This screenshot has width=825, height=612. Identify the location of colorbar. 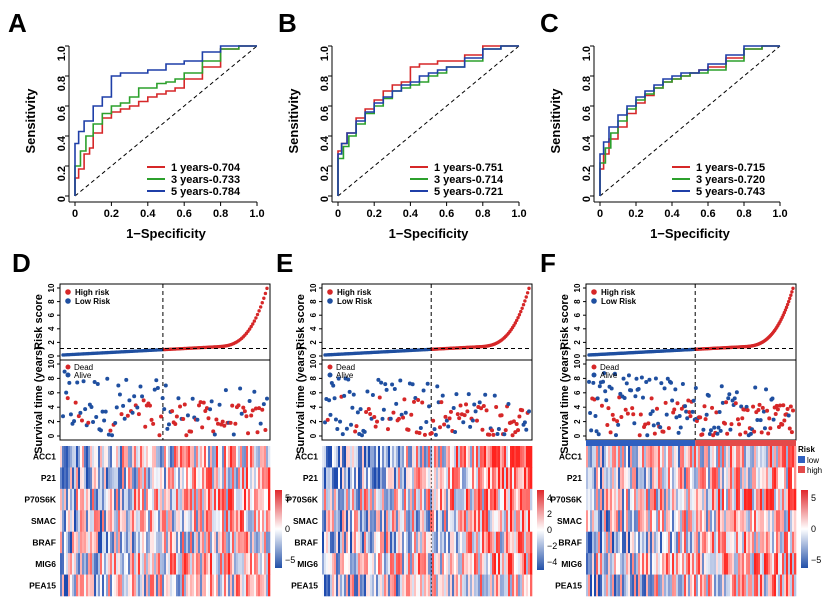
(278, 529).